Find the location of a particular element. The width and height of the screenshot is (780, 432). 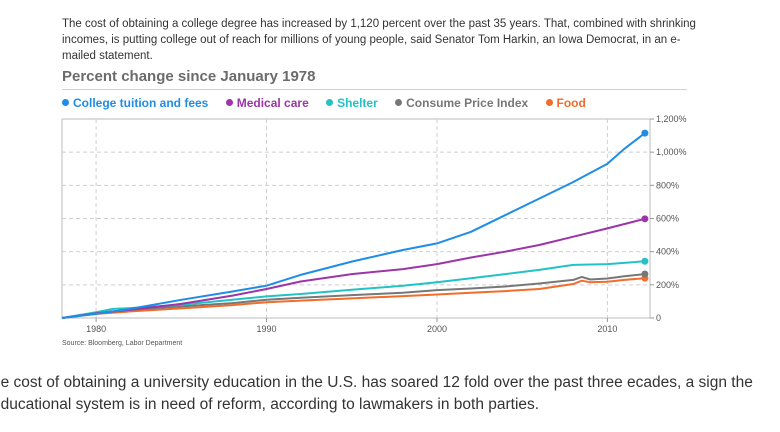

x-tick-label: 2010 is located at coordinates (607, 329).